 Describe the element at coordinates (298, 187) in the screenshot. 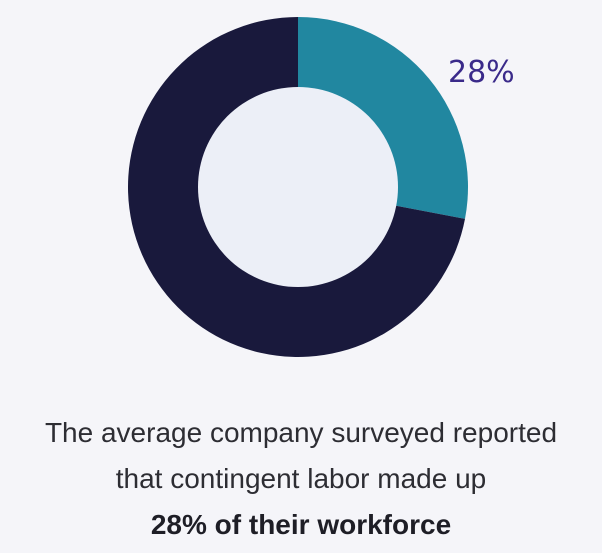

I see `donut-hole` at that location.